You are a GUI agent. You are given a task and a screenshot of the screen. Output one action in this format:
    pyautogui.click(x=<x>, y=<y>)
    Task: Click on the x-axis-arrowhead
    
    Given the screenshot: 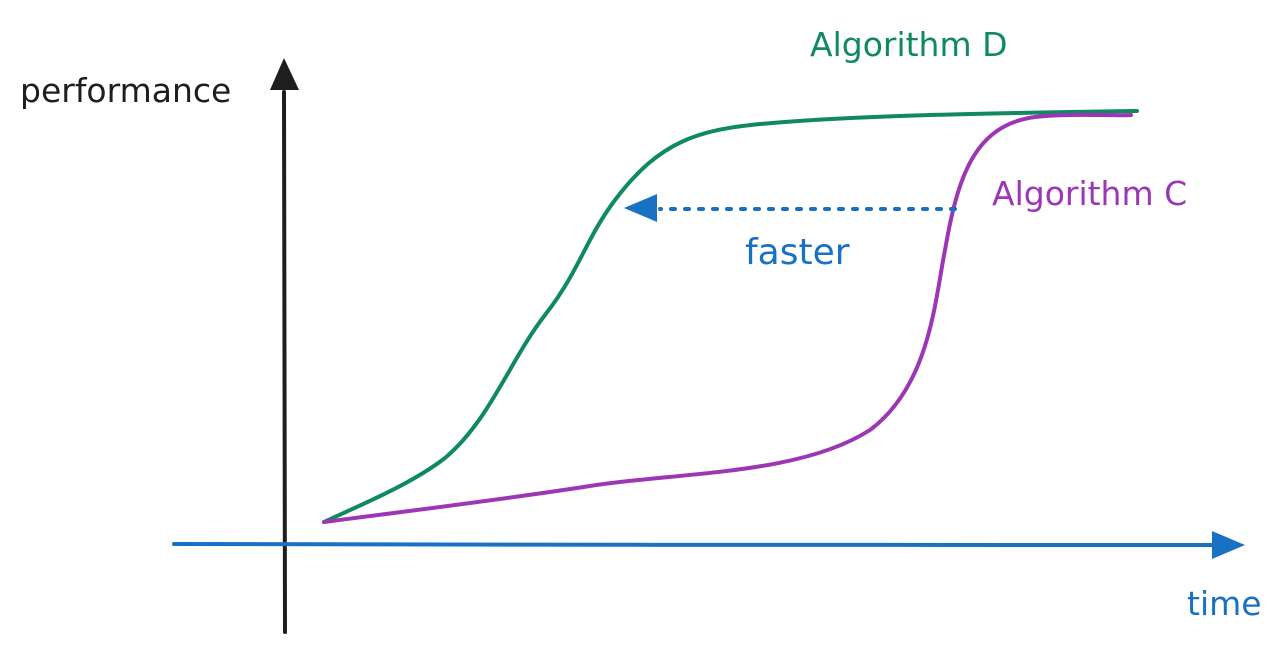 What is the action you would take?
    pyautogui.click(x=1228, y=545)
    